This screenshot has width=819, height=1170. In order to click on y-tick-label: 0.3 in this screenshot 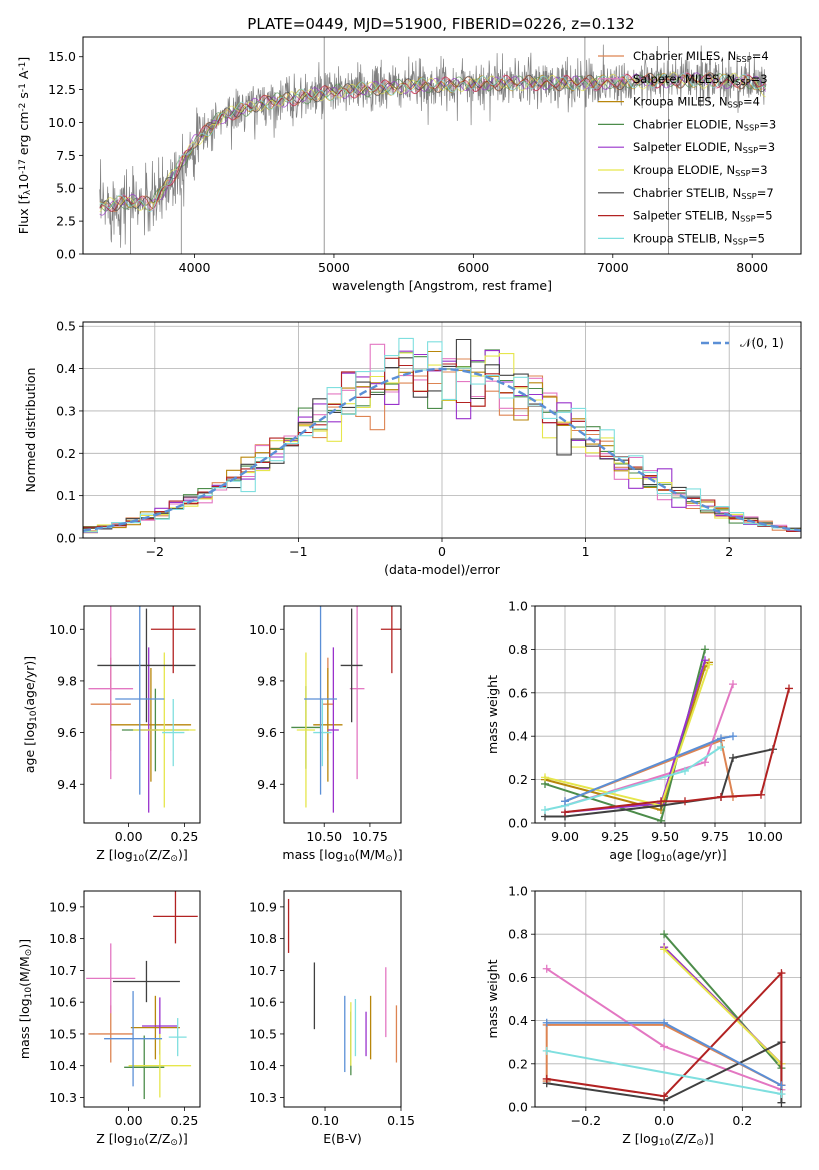, I will do `click(66, 410)`.